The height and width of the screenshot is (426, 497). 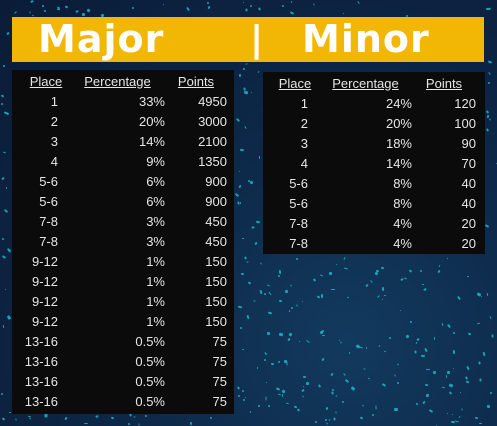 I want to click on percentage-cell: 6%, so click(x=155, y=181).